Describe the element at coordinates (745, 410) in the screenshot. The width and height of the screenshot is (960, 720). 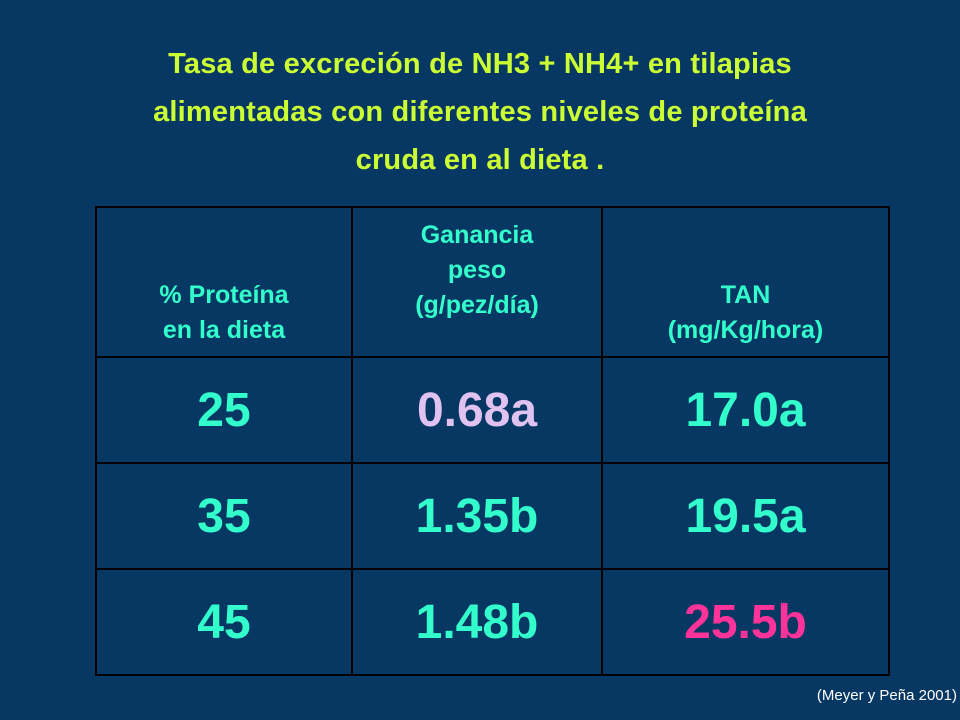
I see `cell-tan: 17.0a` at that location.